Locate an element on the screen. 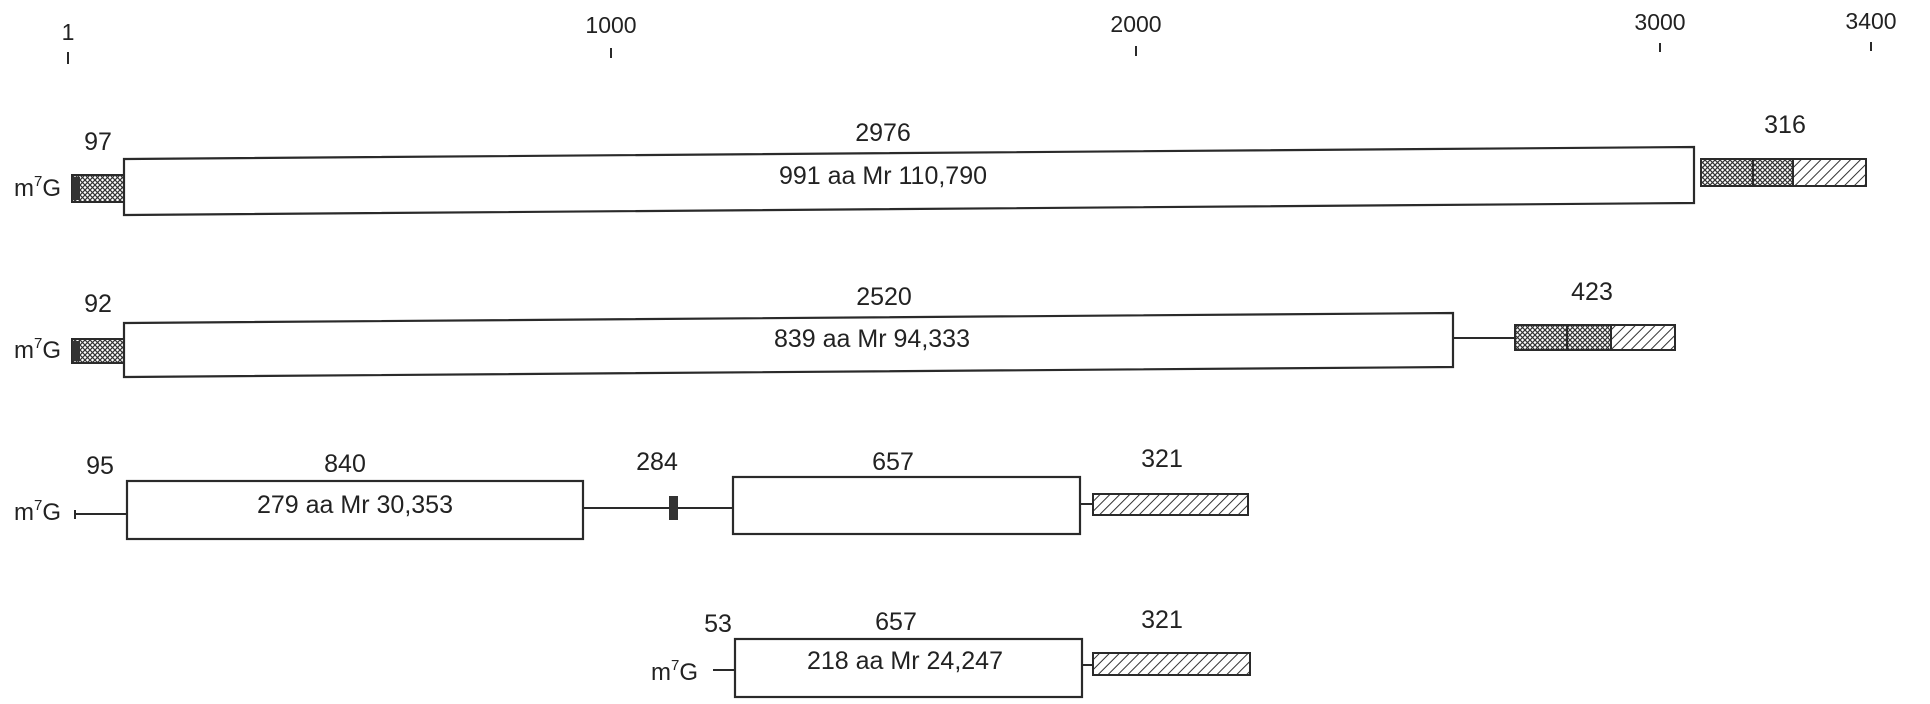 The height and width of the screenshot is (704, 1930). tick-label-1000: 1000 is located at coordinates (610, 25).